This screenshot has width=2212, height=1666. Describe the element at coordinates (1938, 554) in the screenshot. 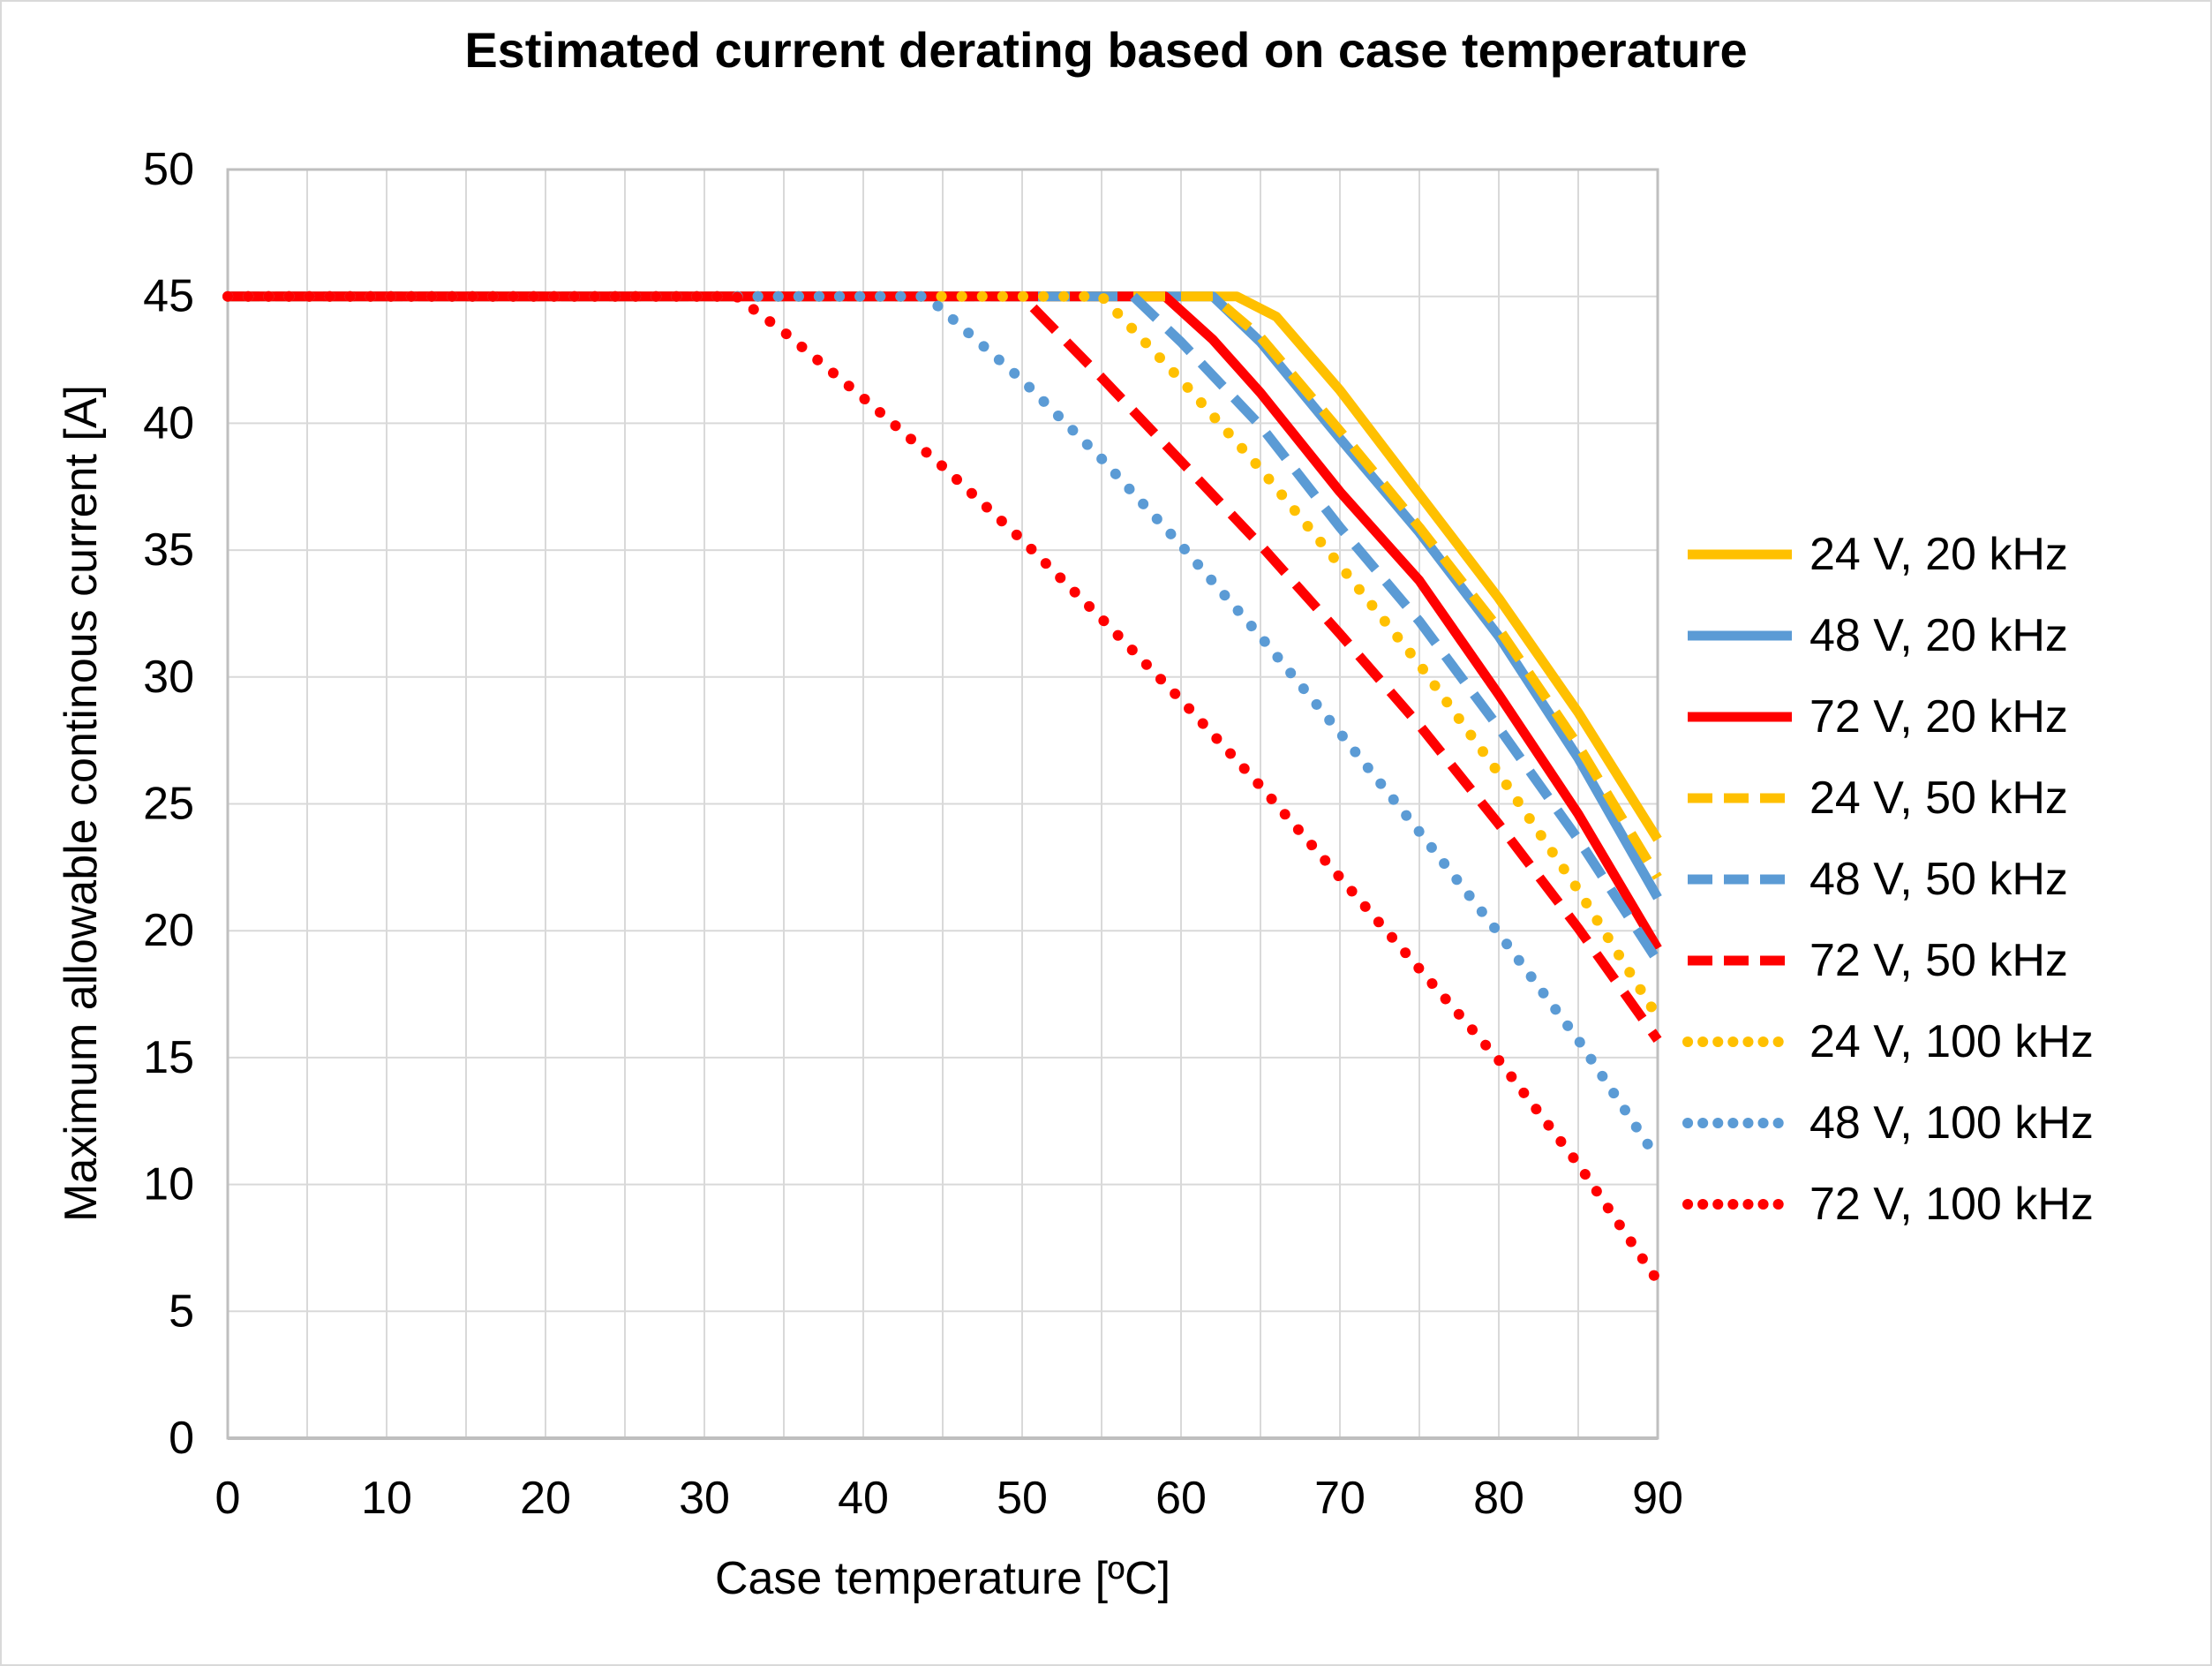

I see `legend-label: 24 V, 20 kHz` at that location.